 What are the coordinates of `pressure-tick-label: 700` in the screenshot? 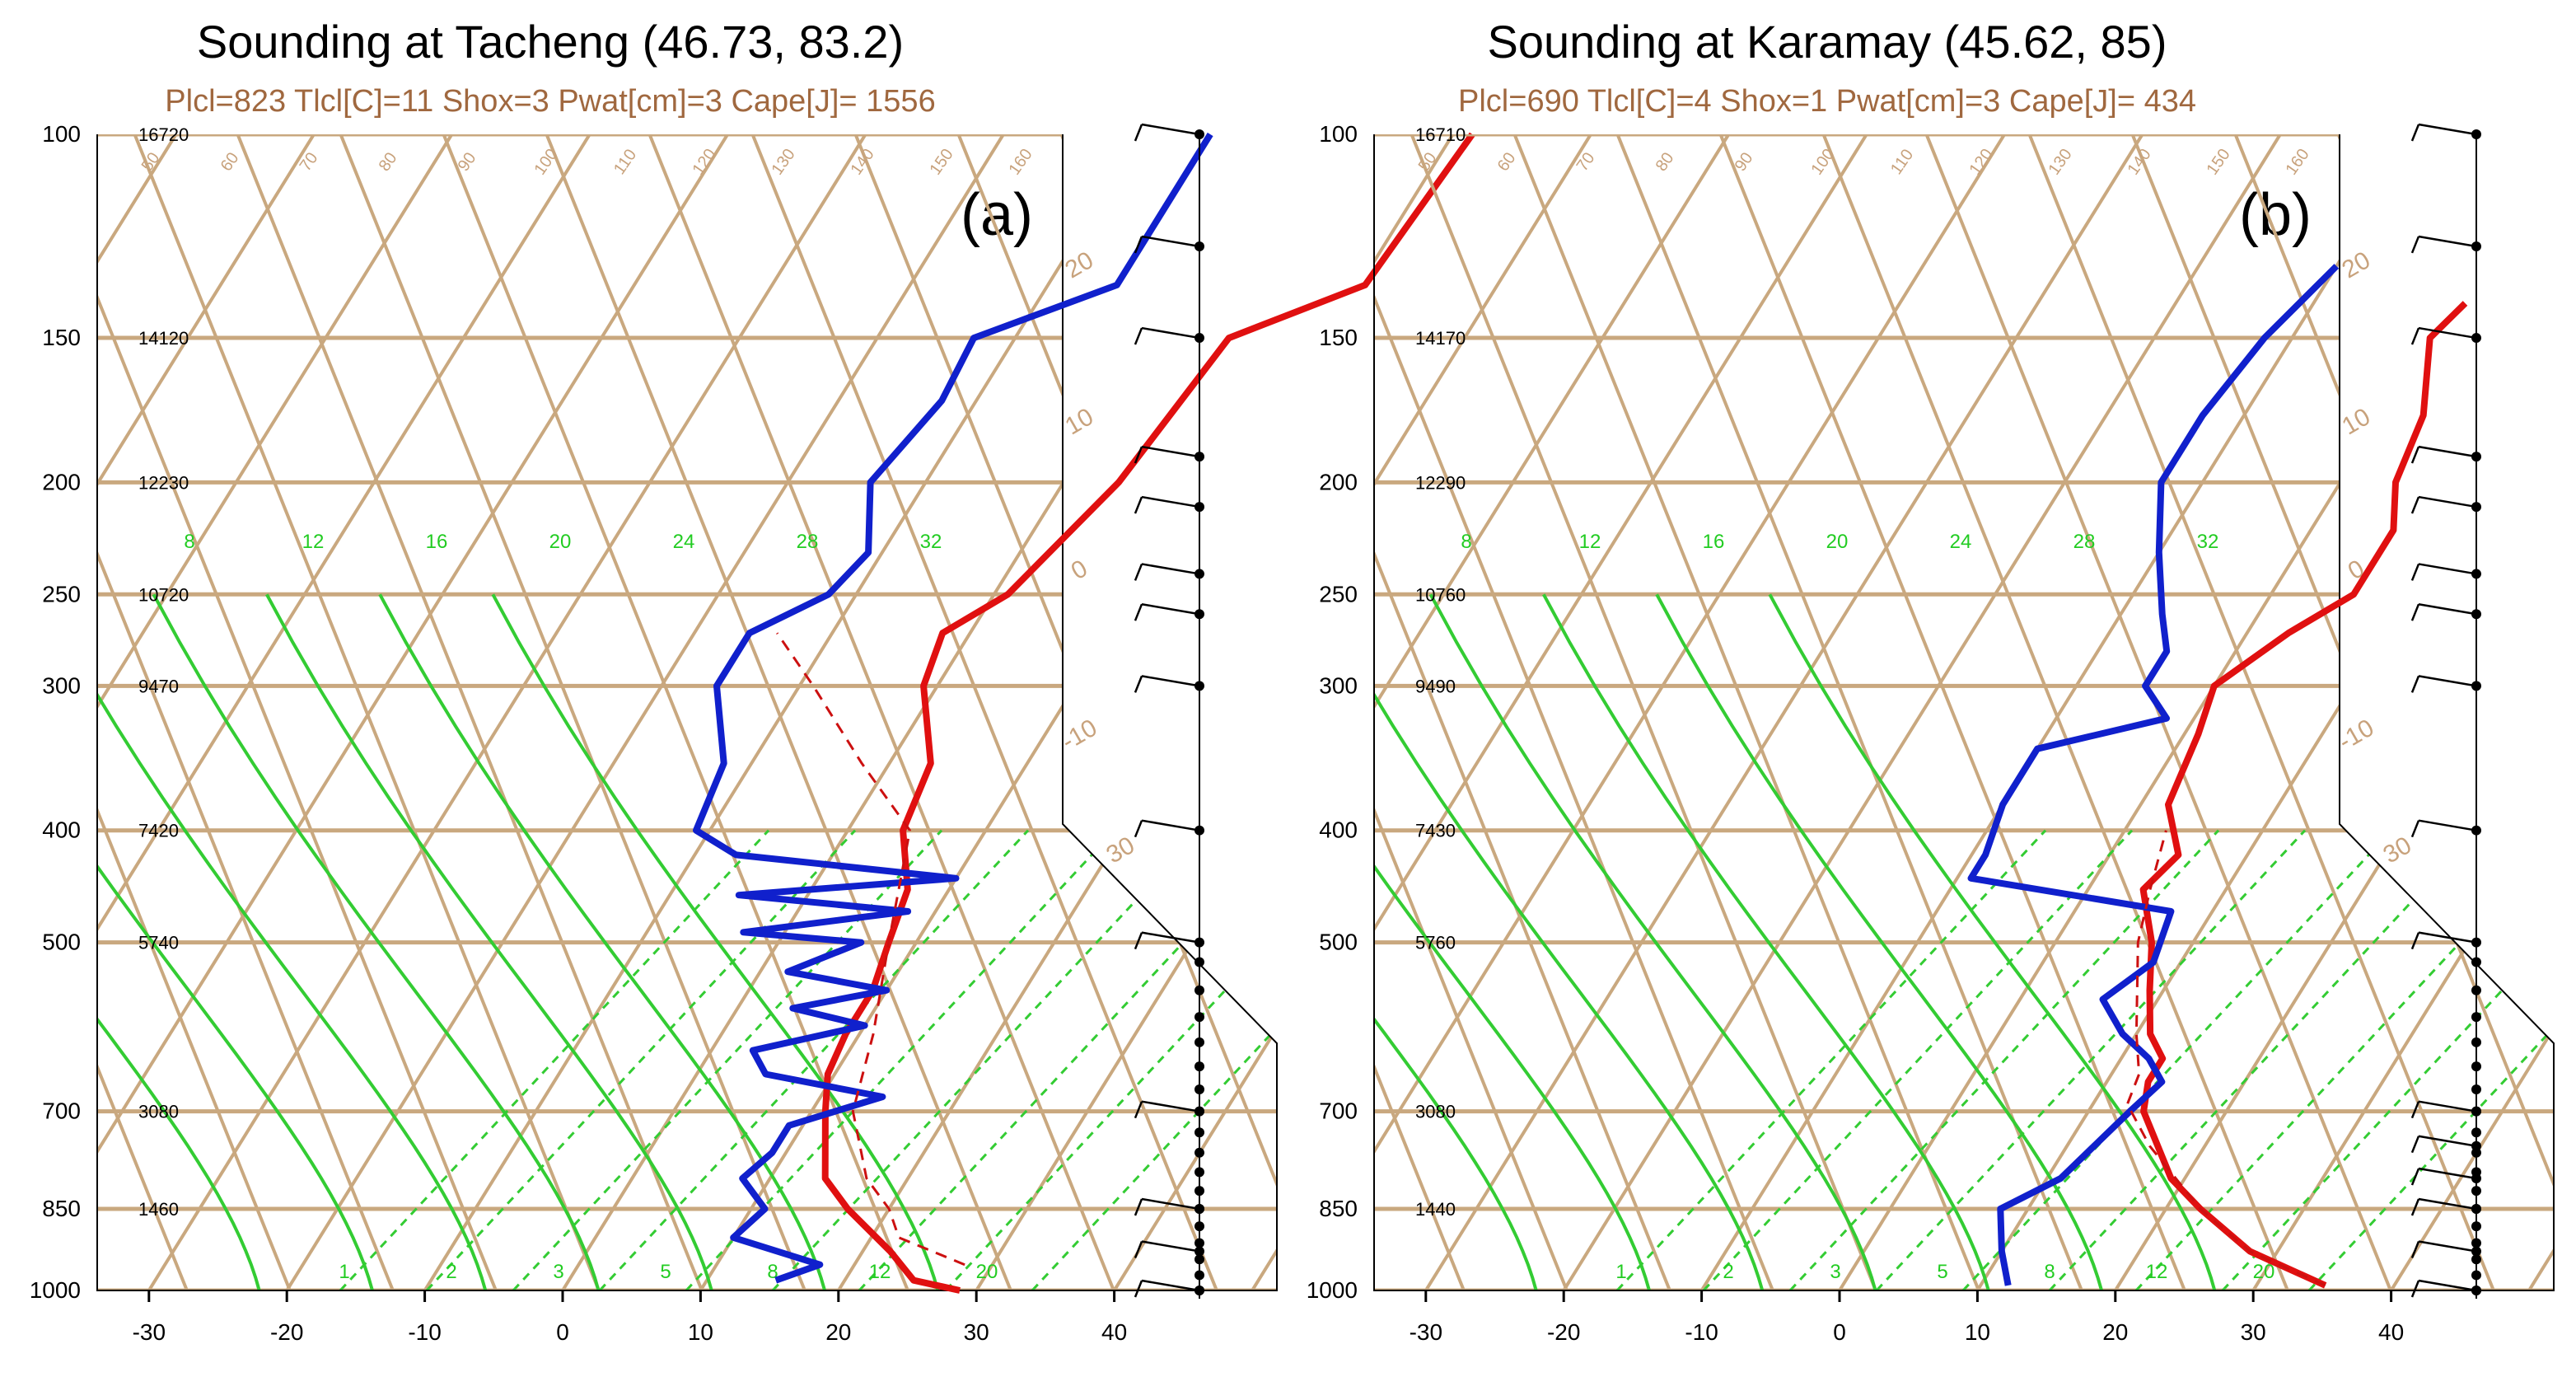 It's located at (61, 1111).